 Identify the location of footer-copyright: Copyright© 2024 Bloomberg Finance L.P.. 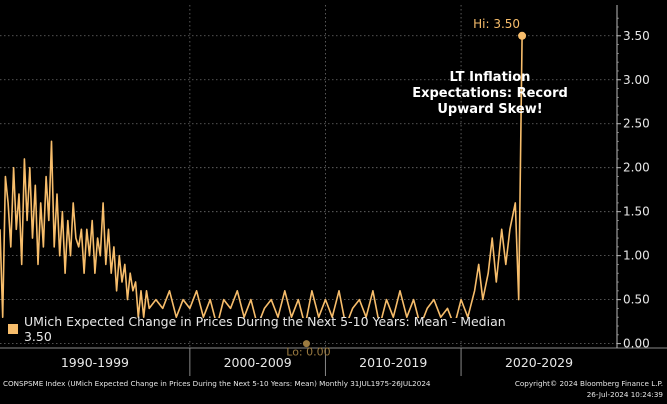
(588, 383).